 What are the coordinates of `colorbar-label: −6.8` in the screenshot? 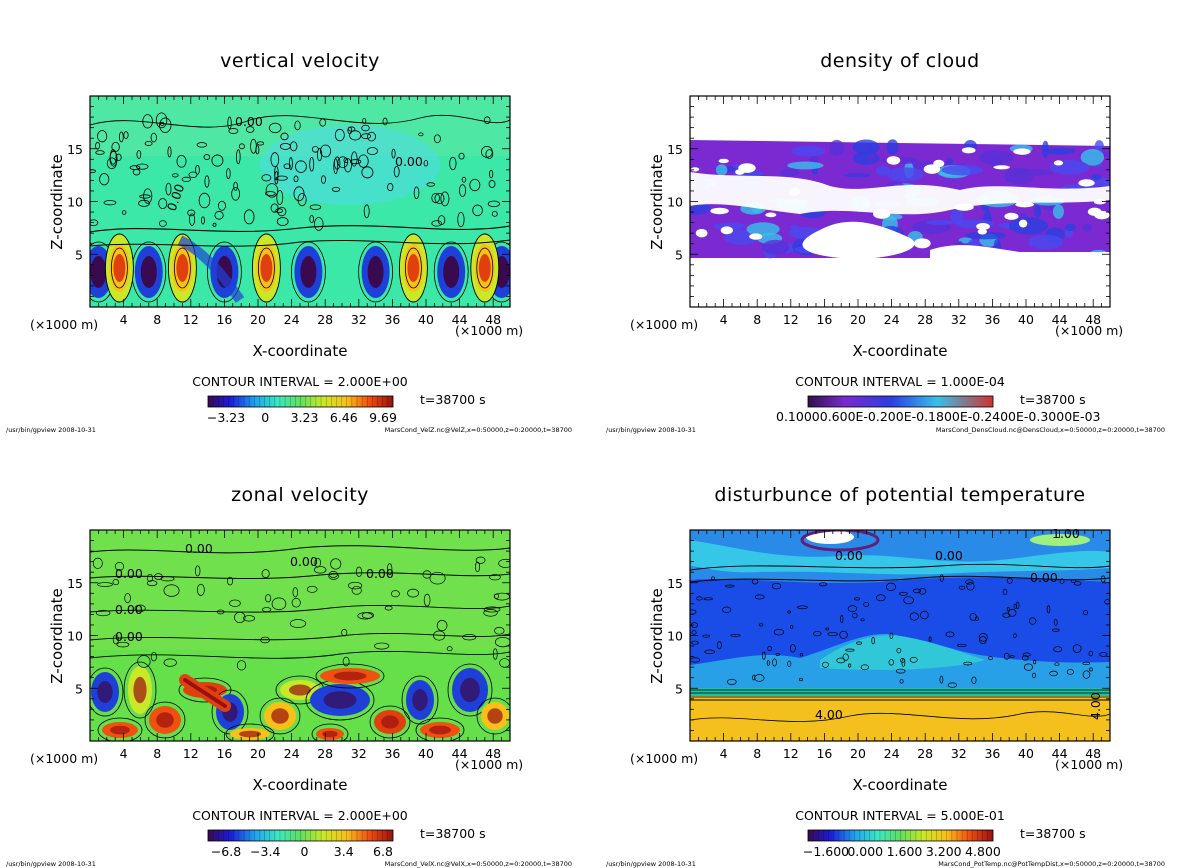 It's located at (226, 851).